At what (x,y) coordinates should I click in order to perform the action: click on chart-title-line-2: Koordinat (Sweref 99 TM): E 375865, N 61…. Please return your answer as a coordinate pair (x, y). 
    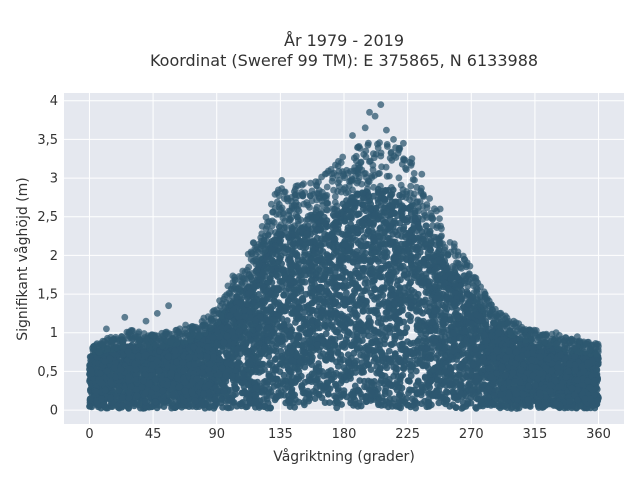
    Looking at the image, I should click on (344, 60).